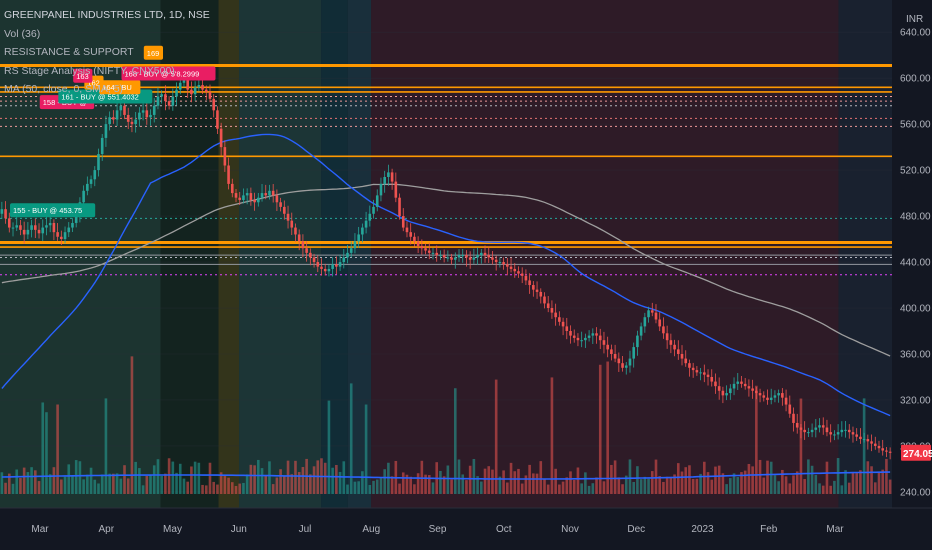 The width and height of the screenshot is (932, 550). Describe the element at coordinates (64, 89) in the screenshot. I see `legend-ma: MA (50, close, 0, SMA, 5)` at that location.